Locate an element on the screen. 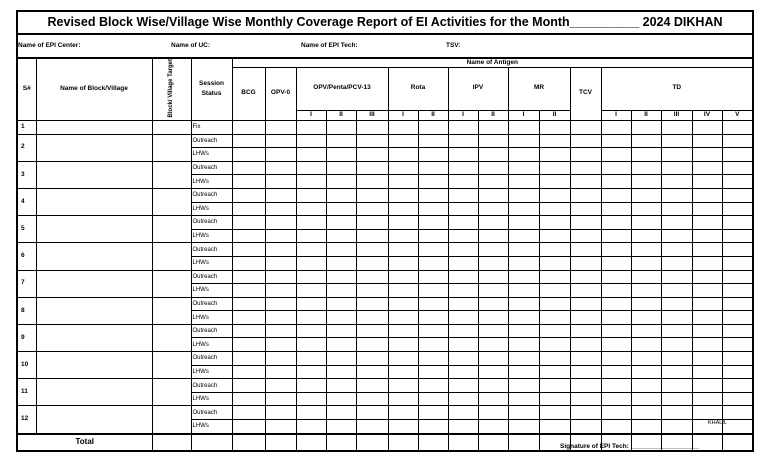  total-target-cell is located at coordinates (171, 442).